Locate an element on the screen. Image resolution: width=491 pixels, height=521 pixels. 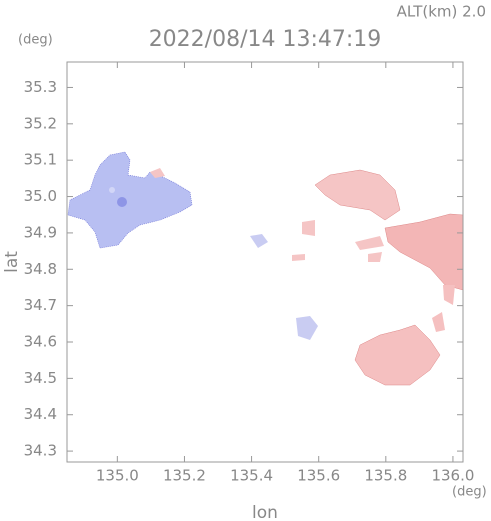
y-tick-label: 34.4 is located at coordinates (40, 414).